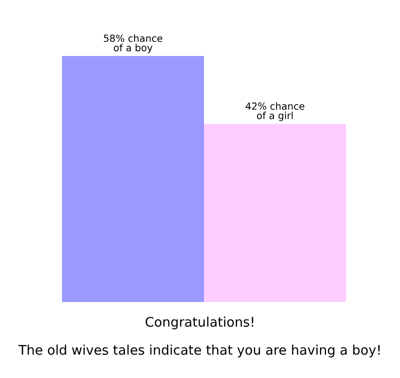 The height and width of the screenshot is (378, 400). I want to click on text: Congratulations!, so click(200, 323).